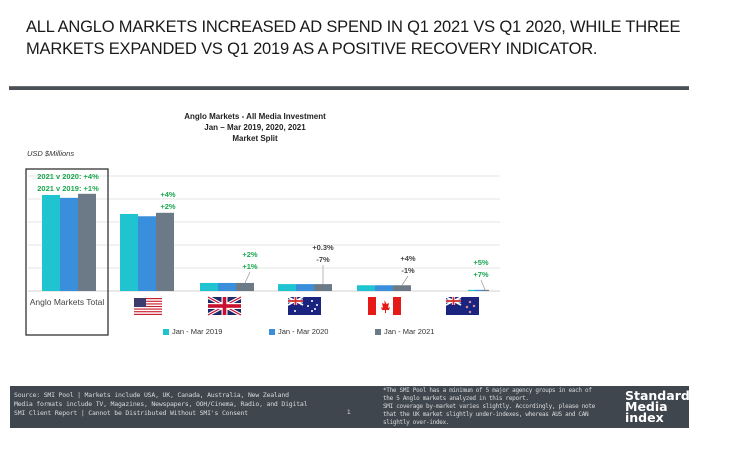  I want to click on annotation-new-zealand-line-1: +5%, so click(481, 262).